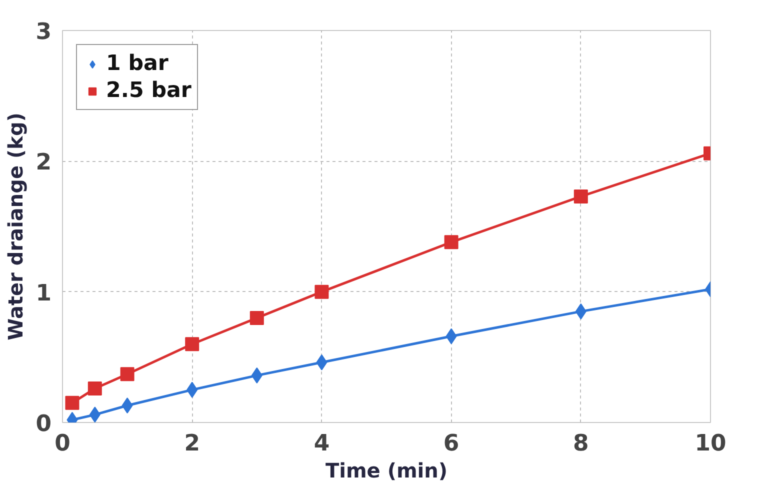 This screenshot has height=491, width=760. What do you see at coordinates (137, 63) in the screenshot?
I see `legend-label: 1 bar` at bounding box center [137, 63].